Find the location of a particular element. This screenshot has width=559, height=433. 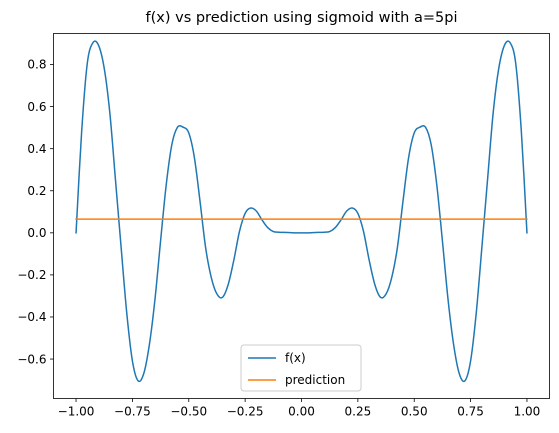

x-tick-label: 0.50 is located at coordinates (414, 412).